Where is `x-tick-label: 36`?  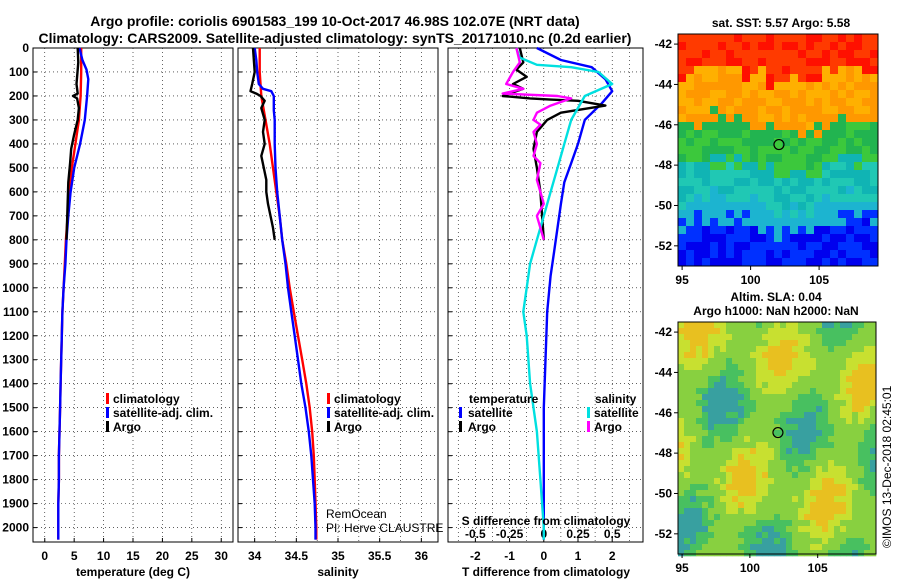 x-tick-label: 36 is located at coordinates (422, 556).